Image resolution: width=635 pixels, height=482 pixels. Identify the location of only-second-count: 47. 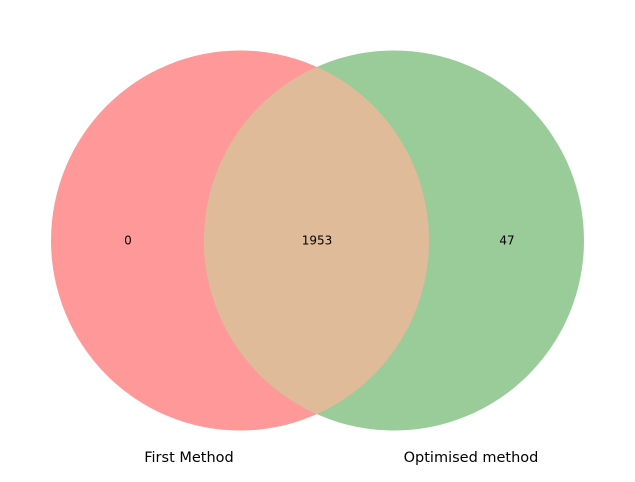
(506, 241).